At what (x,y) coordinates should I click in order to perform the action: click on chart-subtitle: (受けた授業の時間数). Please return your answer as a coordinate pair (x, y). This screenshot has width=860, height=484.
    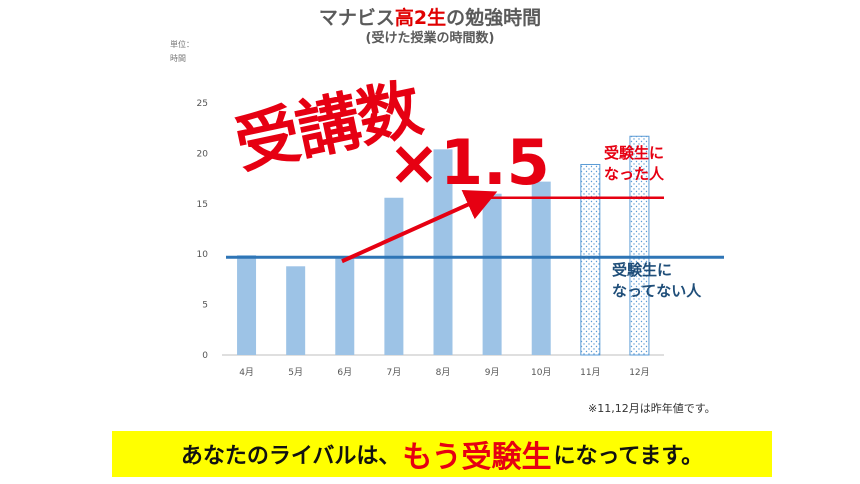
    Looking at the image, I should click on (430, 38).